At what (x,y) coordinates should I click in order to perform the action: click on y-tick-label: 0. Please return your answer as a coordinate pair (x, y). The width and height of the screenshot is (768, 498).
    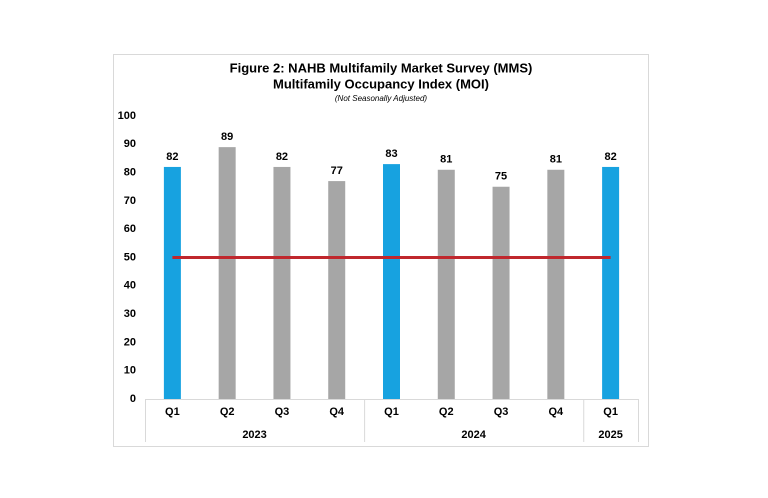
    Looking at the image, I should click on (133, 399).